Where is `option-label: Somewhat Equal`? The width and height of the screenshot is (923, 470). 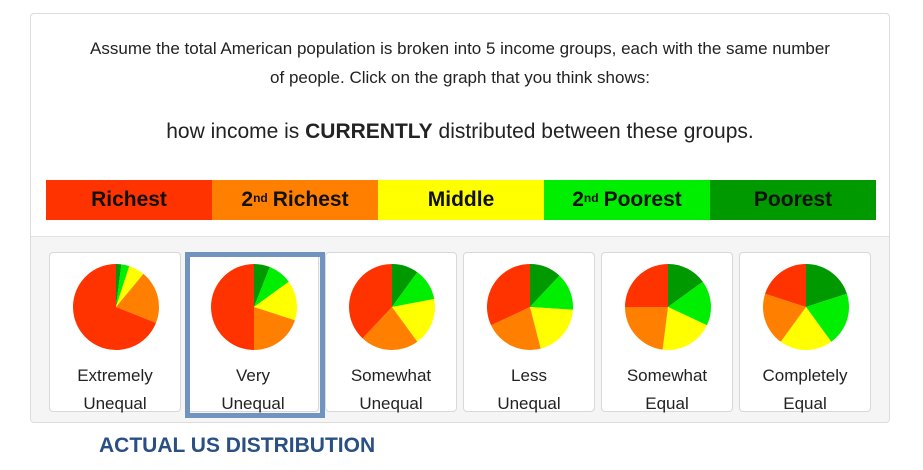 option-label: Somewhat Equal is located at coordinates (667, 390).